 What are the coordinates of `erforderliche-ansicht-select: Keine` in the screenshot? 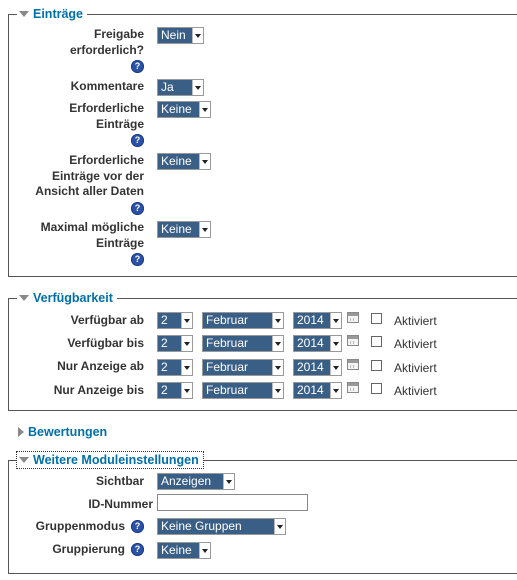 It's located at (184, 161).